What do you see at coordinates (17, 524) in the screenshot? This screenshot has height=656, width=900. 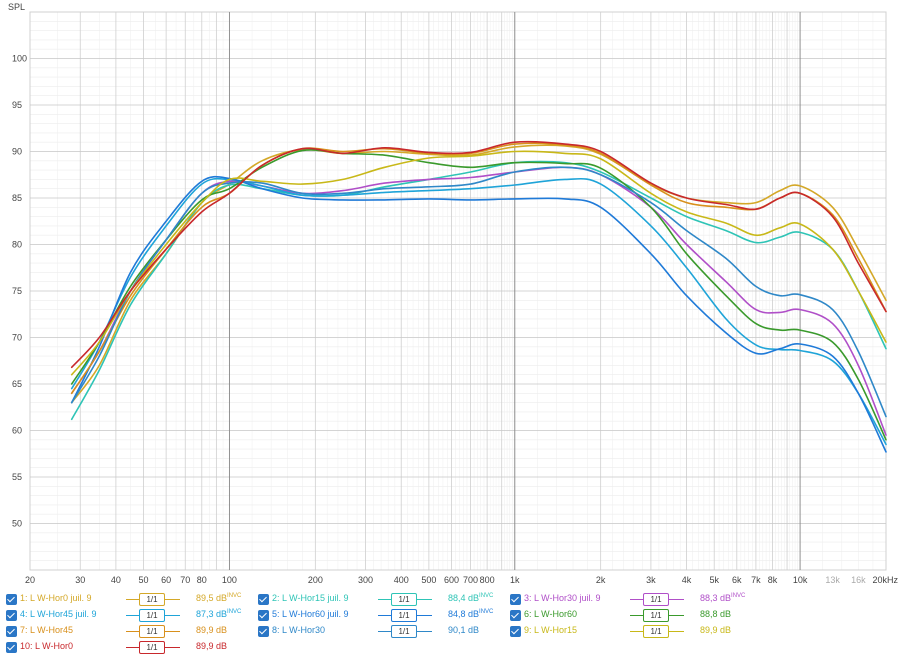 I see `y-tick-label: 50` at bounding box center [17, 524].